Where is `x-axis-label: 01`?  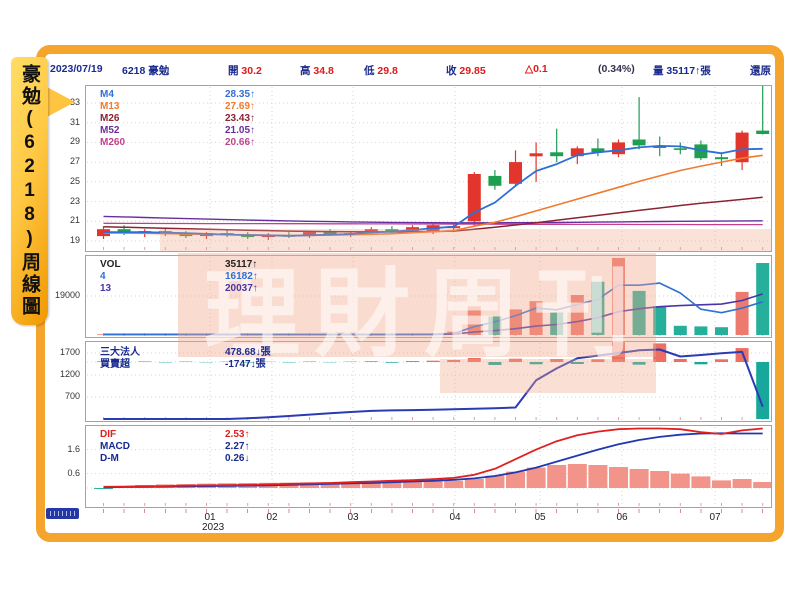 x-axis-label: 01 is located at coordinates (210, 517).